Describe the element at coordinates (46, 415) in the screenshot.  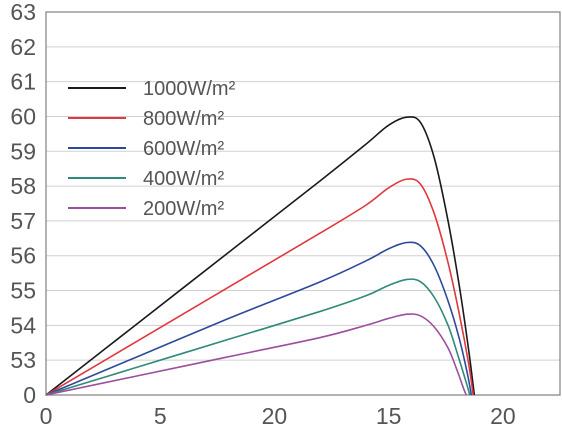
I see `x-tick-label: 0` at that location.